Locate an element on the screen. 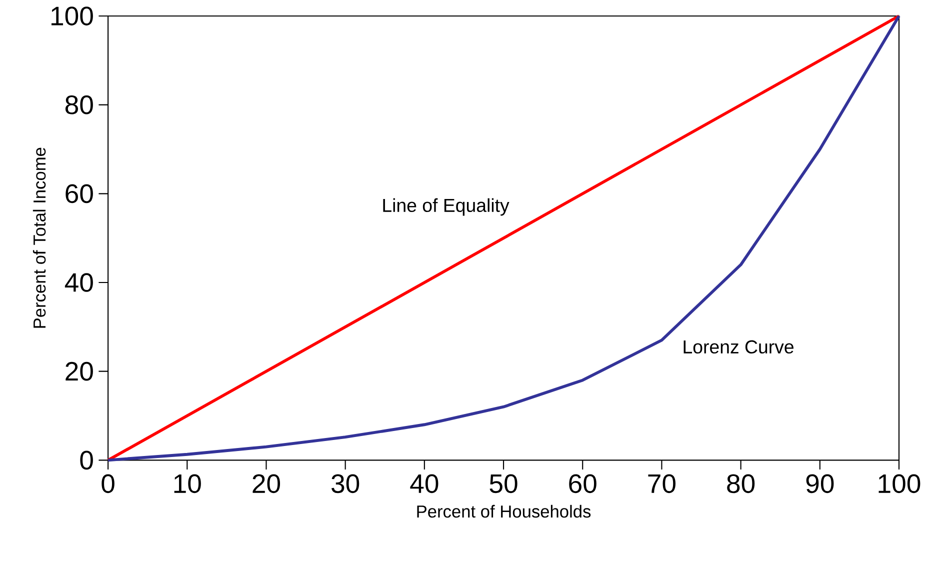  y-tick-label: 80 is located at coordinates (79, 105).